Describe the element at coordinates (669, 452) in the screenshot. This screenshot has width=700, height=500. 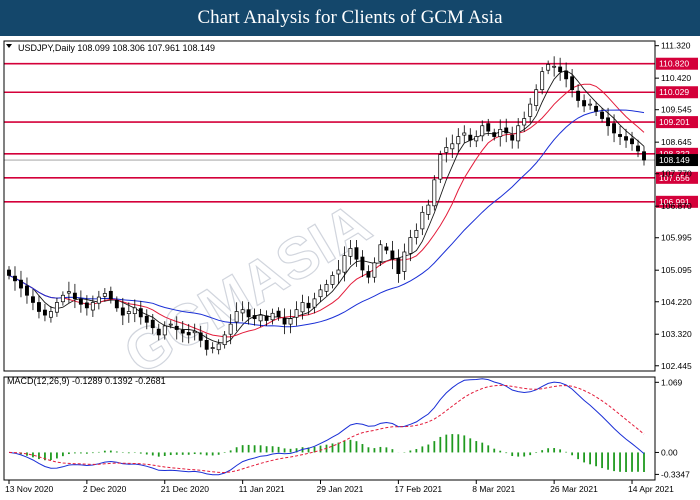
I see `macd-y-tick-label: 0.00` at that location.